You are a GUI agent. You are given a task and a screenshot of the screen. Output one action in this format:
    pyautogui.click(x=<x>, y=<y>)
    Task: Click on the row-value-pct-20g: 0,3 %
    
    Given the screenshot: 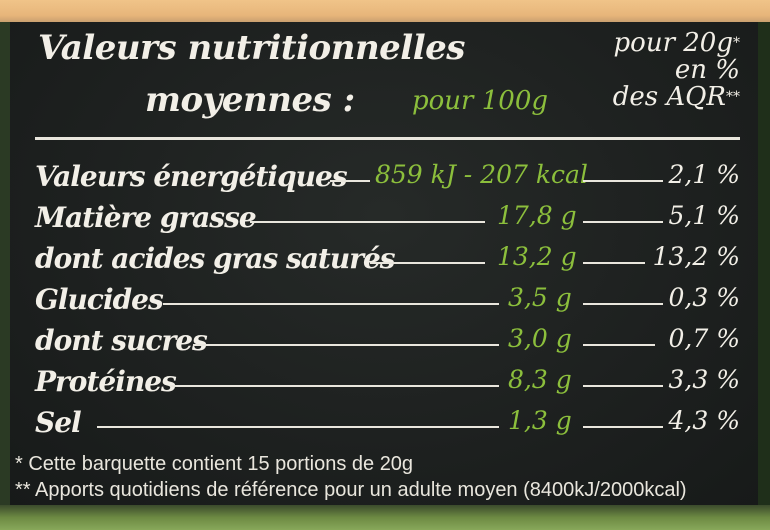 What is the action you would take?
    pyautogui.click(x=704, y=297)
    